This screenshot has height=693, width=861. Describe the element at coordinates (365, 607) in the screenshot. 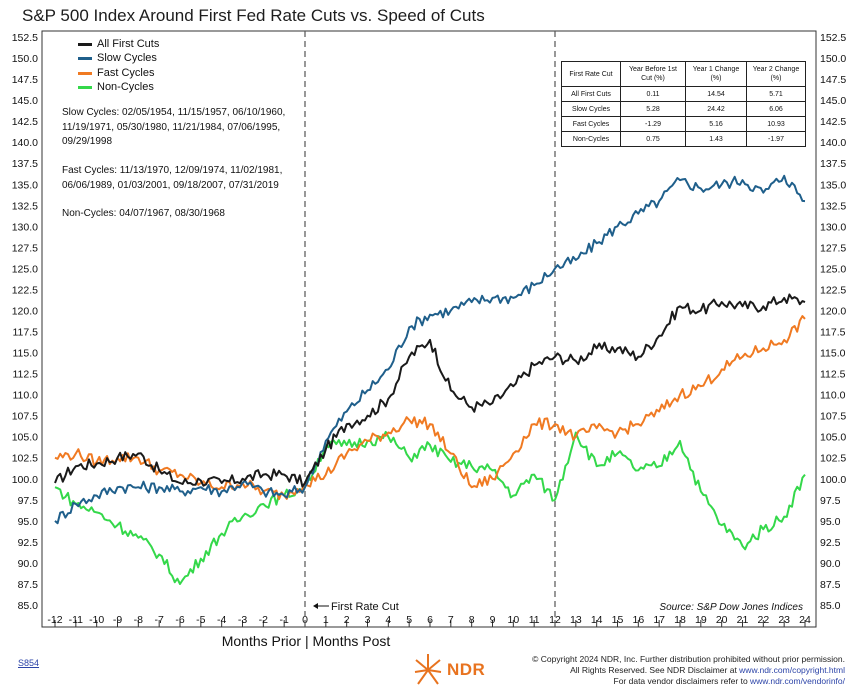

I see `first-rate-cut-label: First Rate Cut` at that location.